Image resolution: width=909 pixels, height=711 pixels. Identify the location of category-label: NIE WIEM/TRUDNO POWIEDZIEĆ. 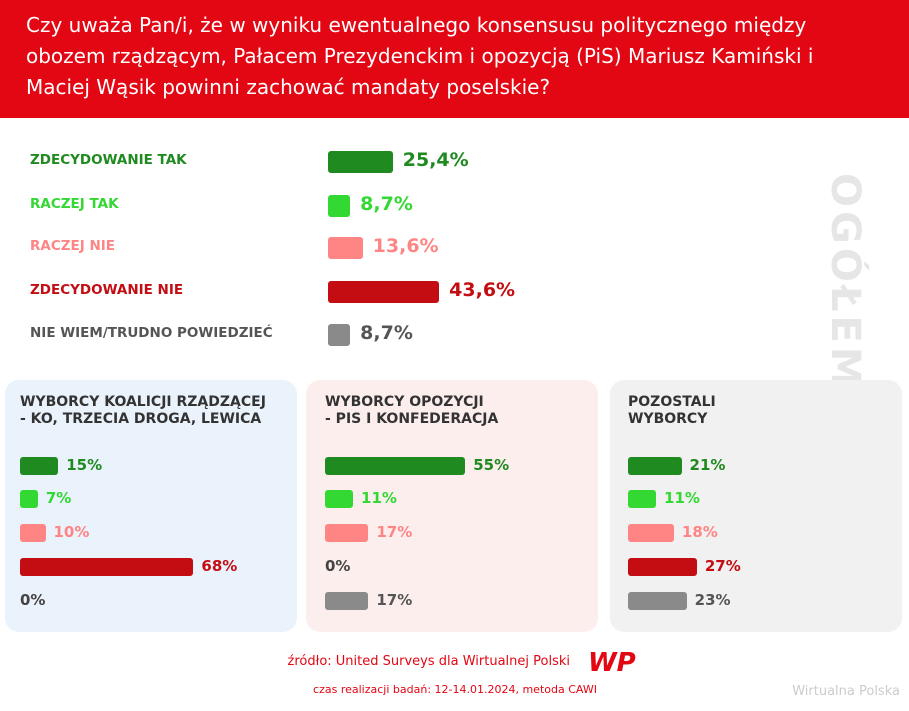
(151, 333).